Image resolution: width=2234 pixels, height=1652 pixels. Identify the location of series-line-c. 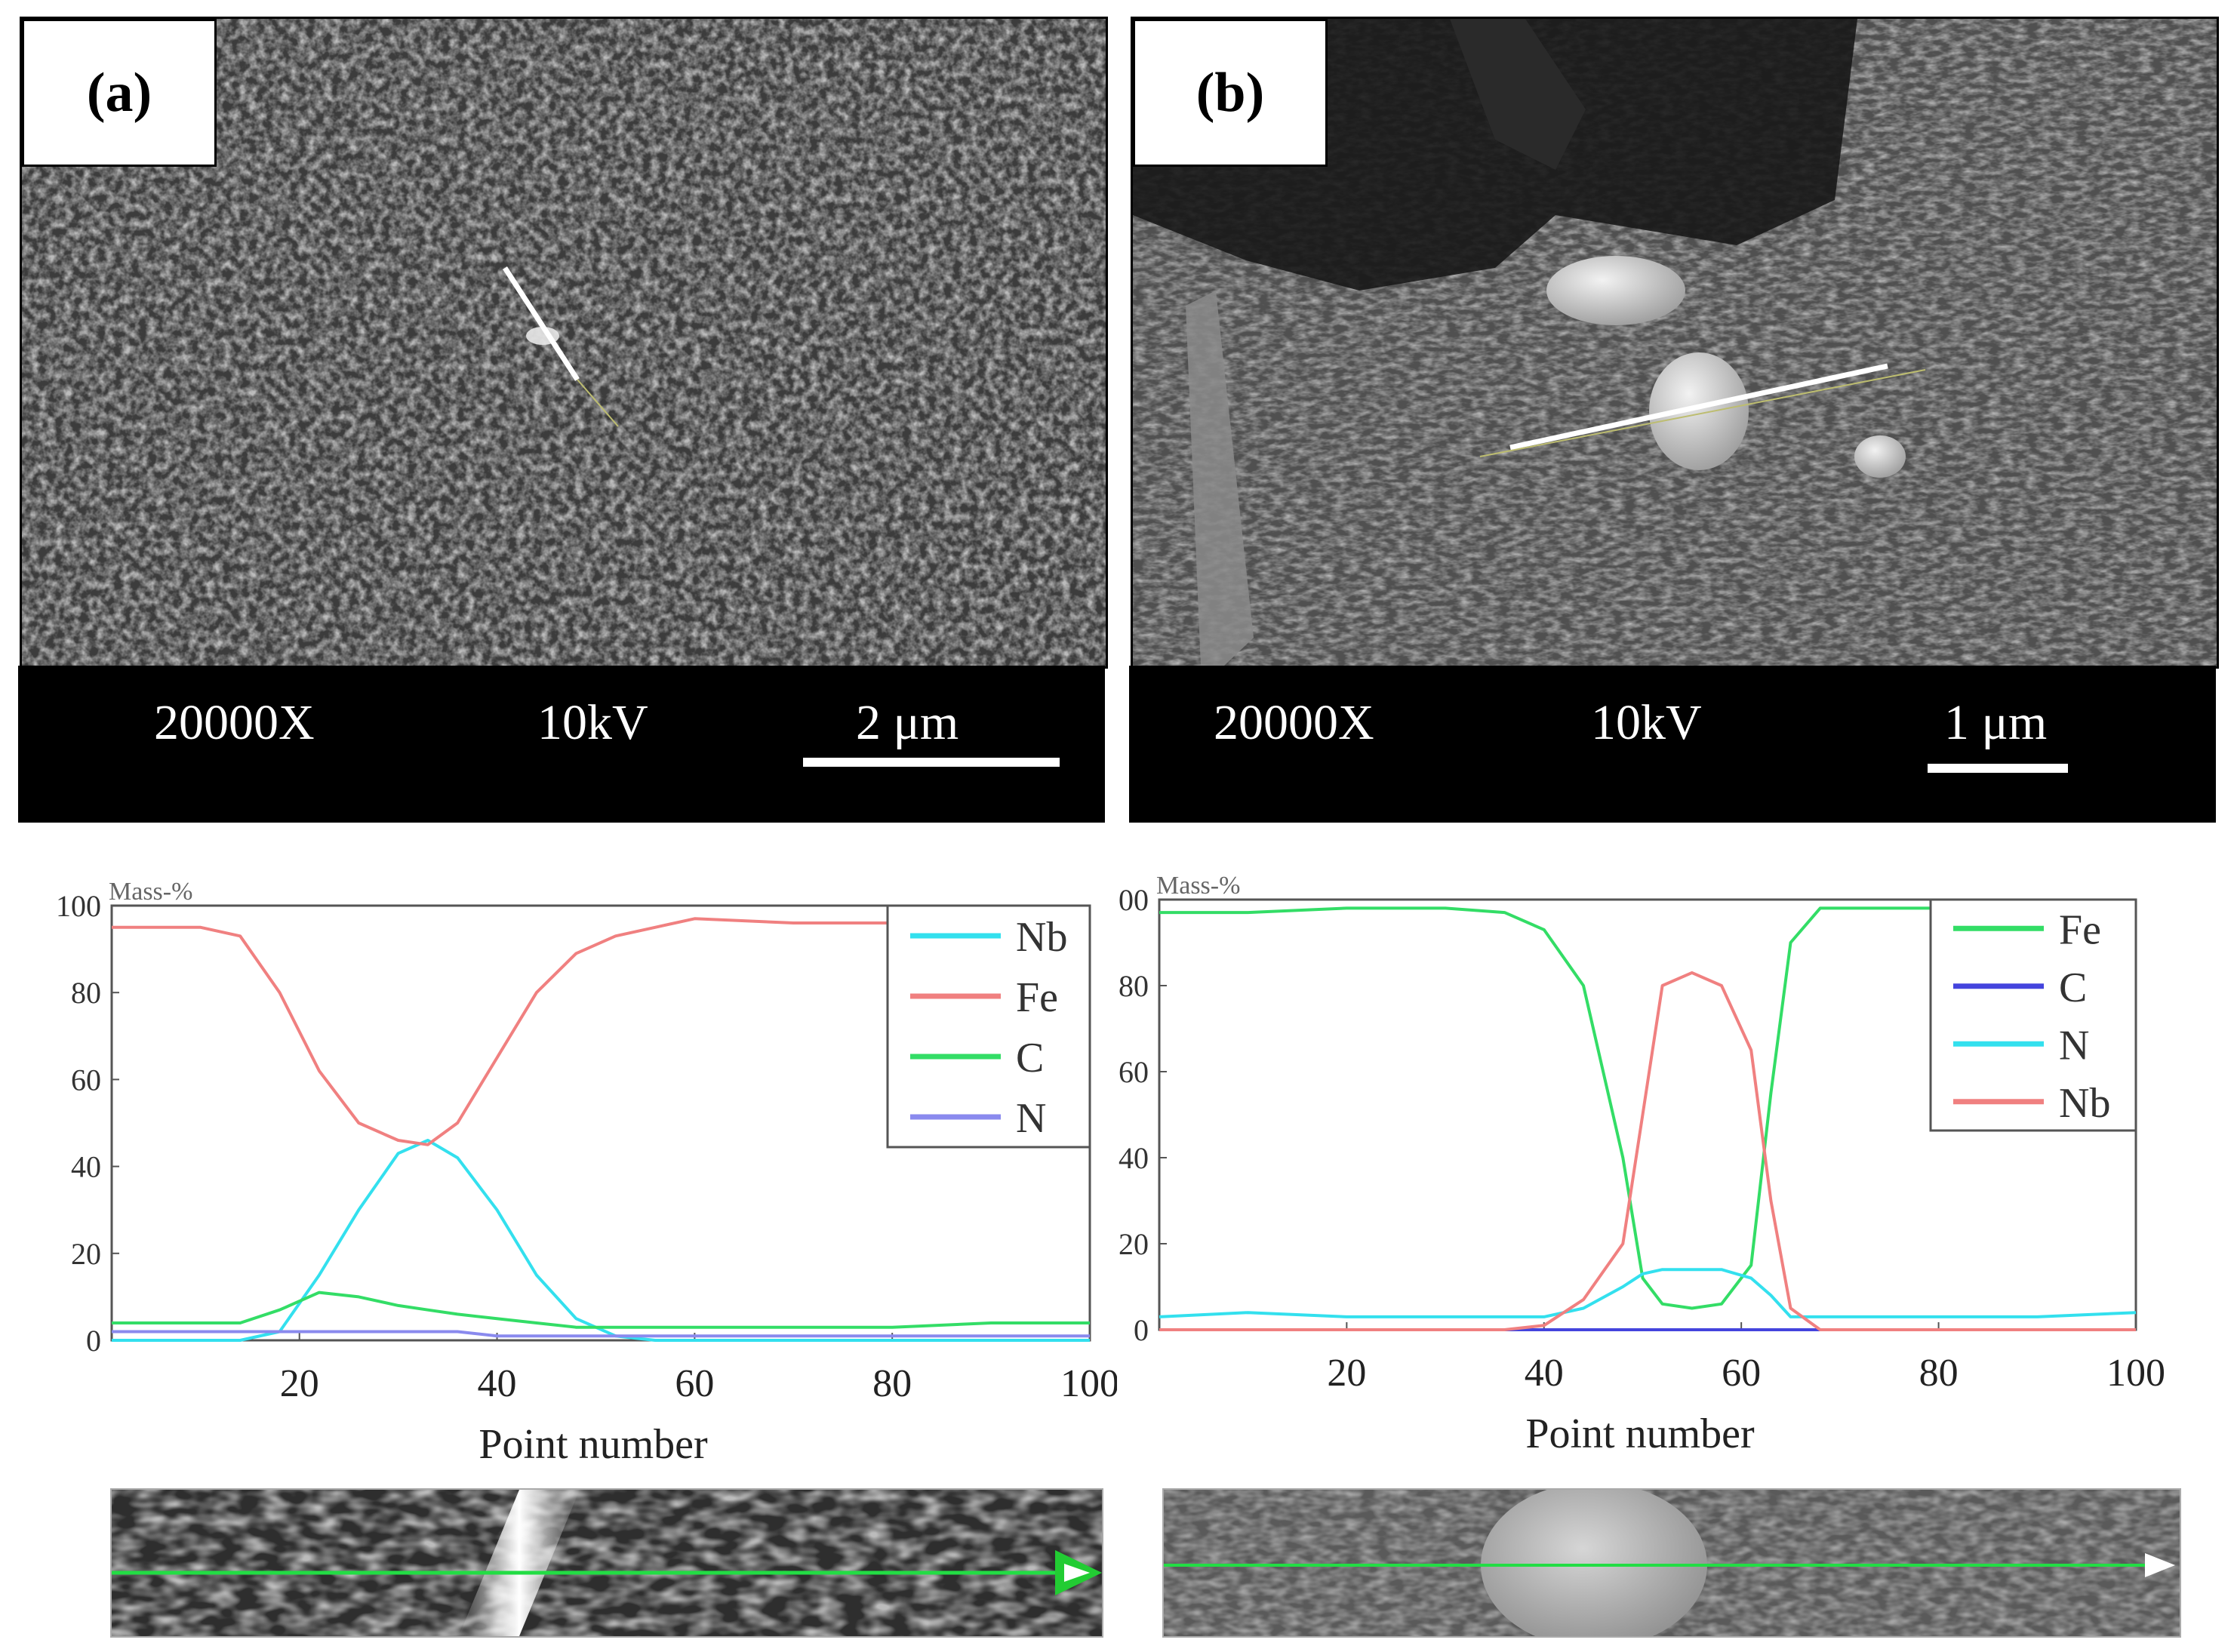
(601, 1310).